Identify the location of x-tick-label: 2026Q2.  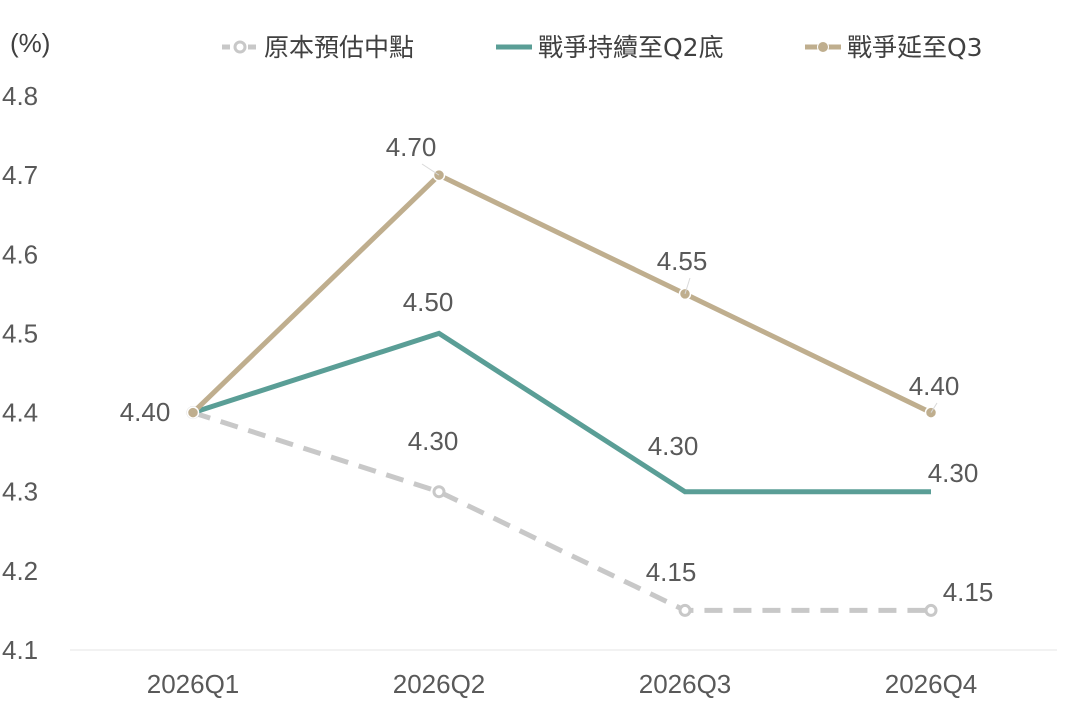
(439, 684).